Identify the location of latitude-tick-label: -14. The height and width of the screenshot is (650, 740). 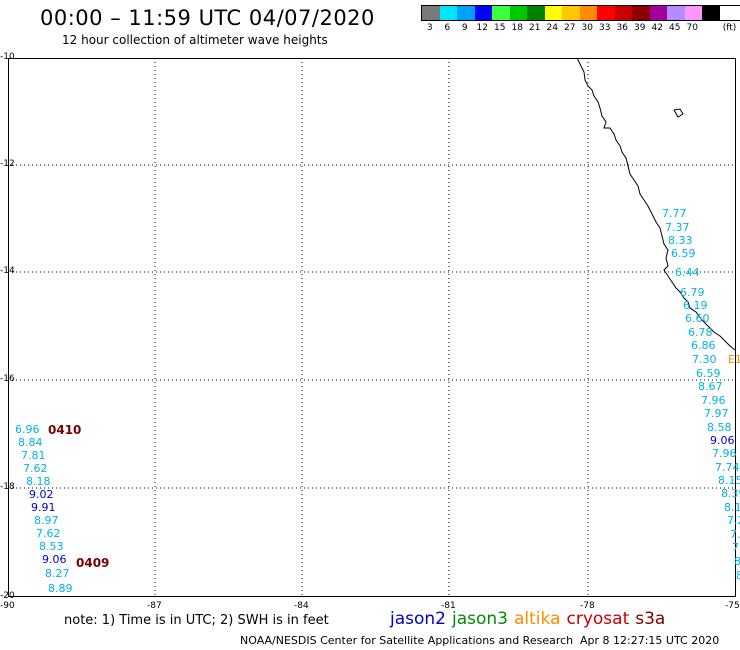
(7, 271).